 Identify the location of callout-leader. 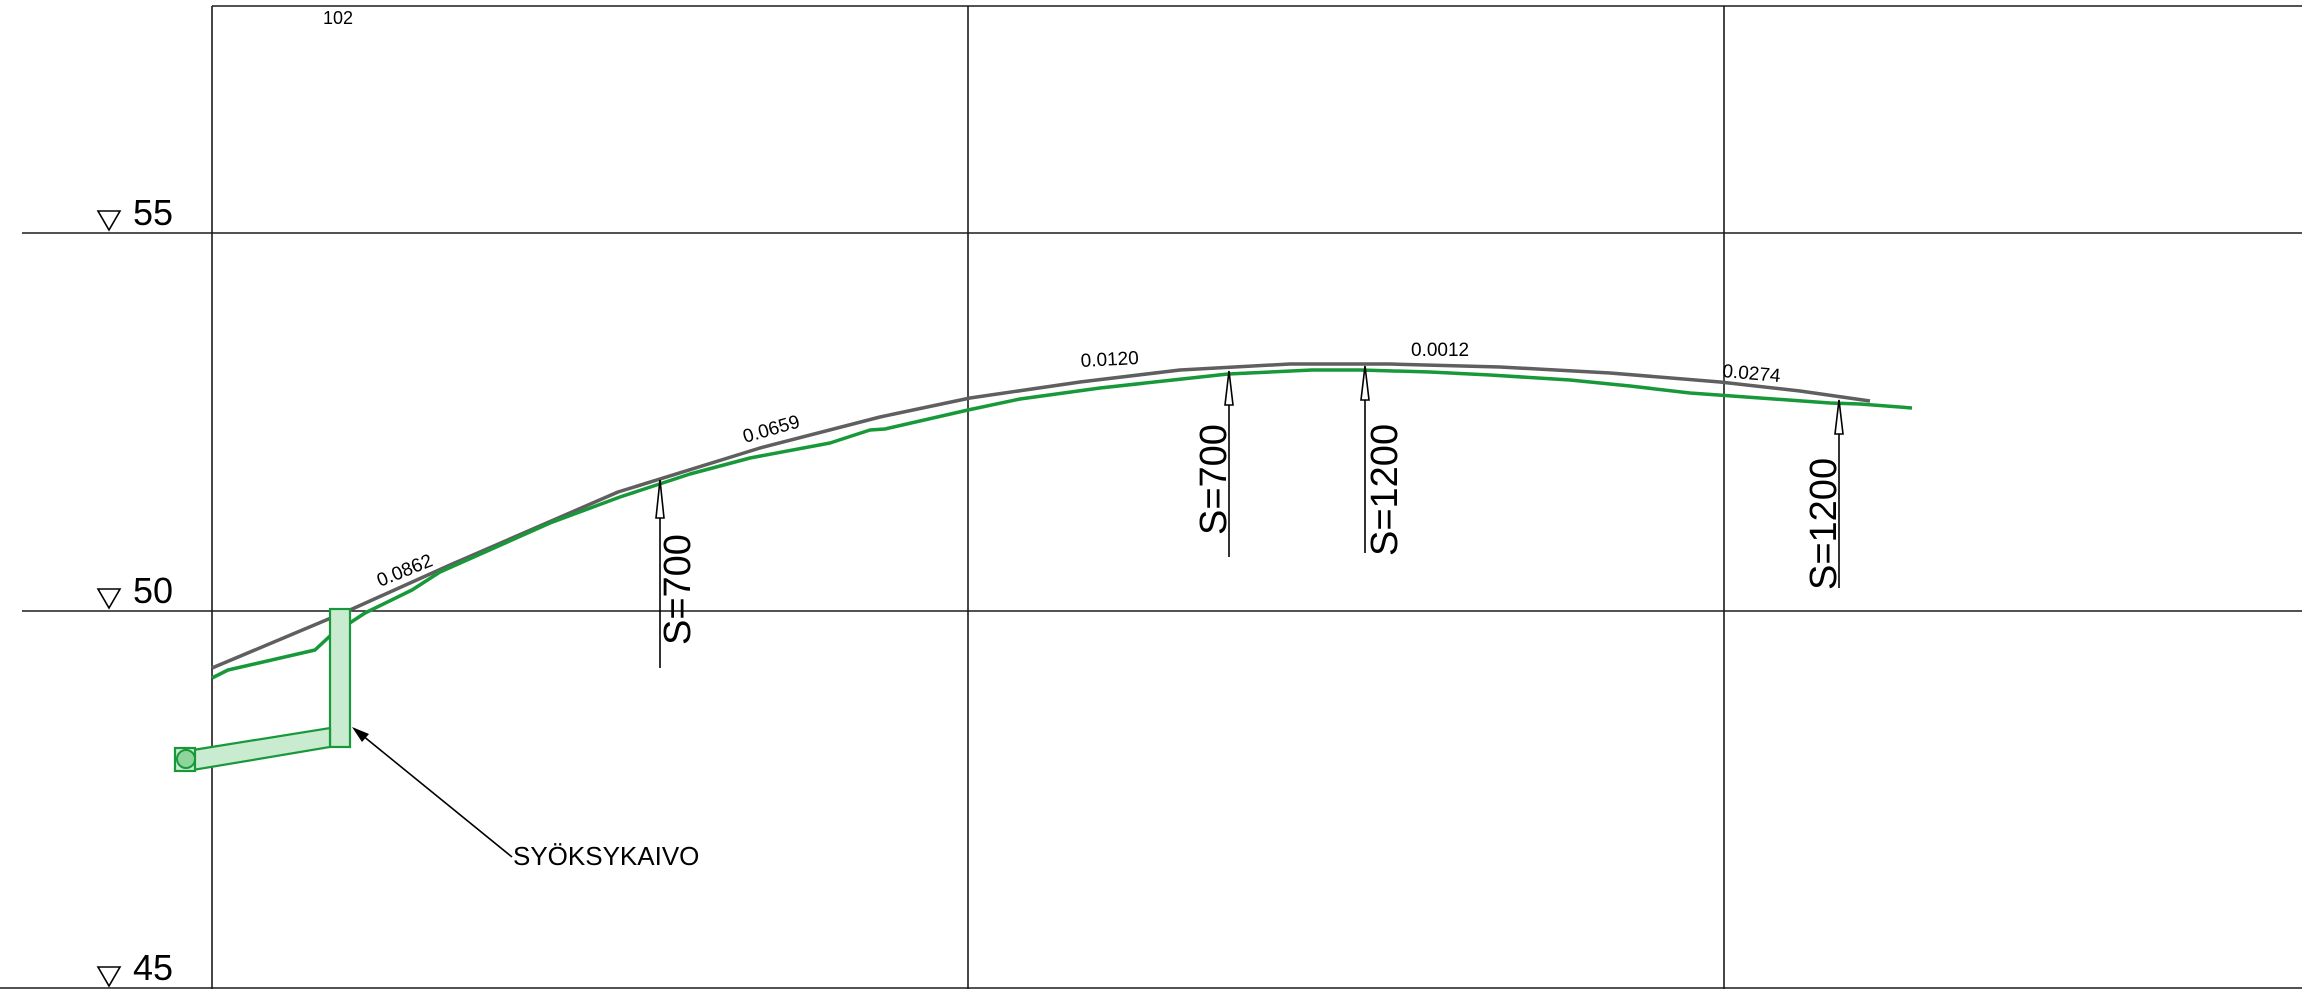
(432, 792).